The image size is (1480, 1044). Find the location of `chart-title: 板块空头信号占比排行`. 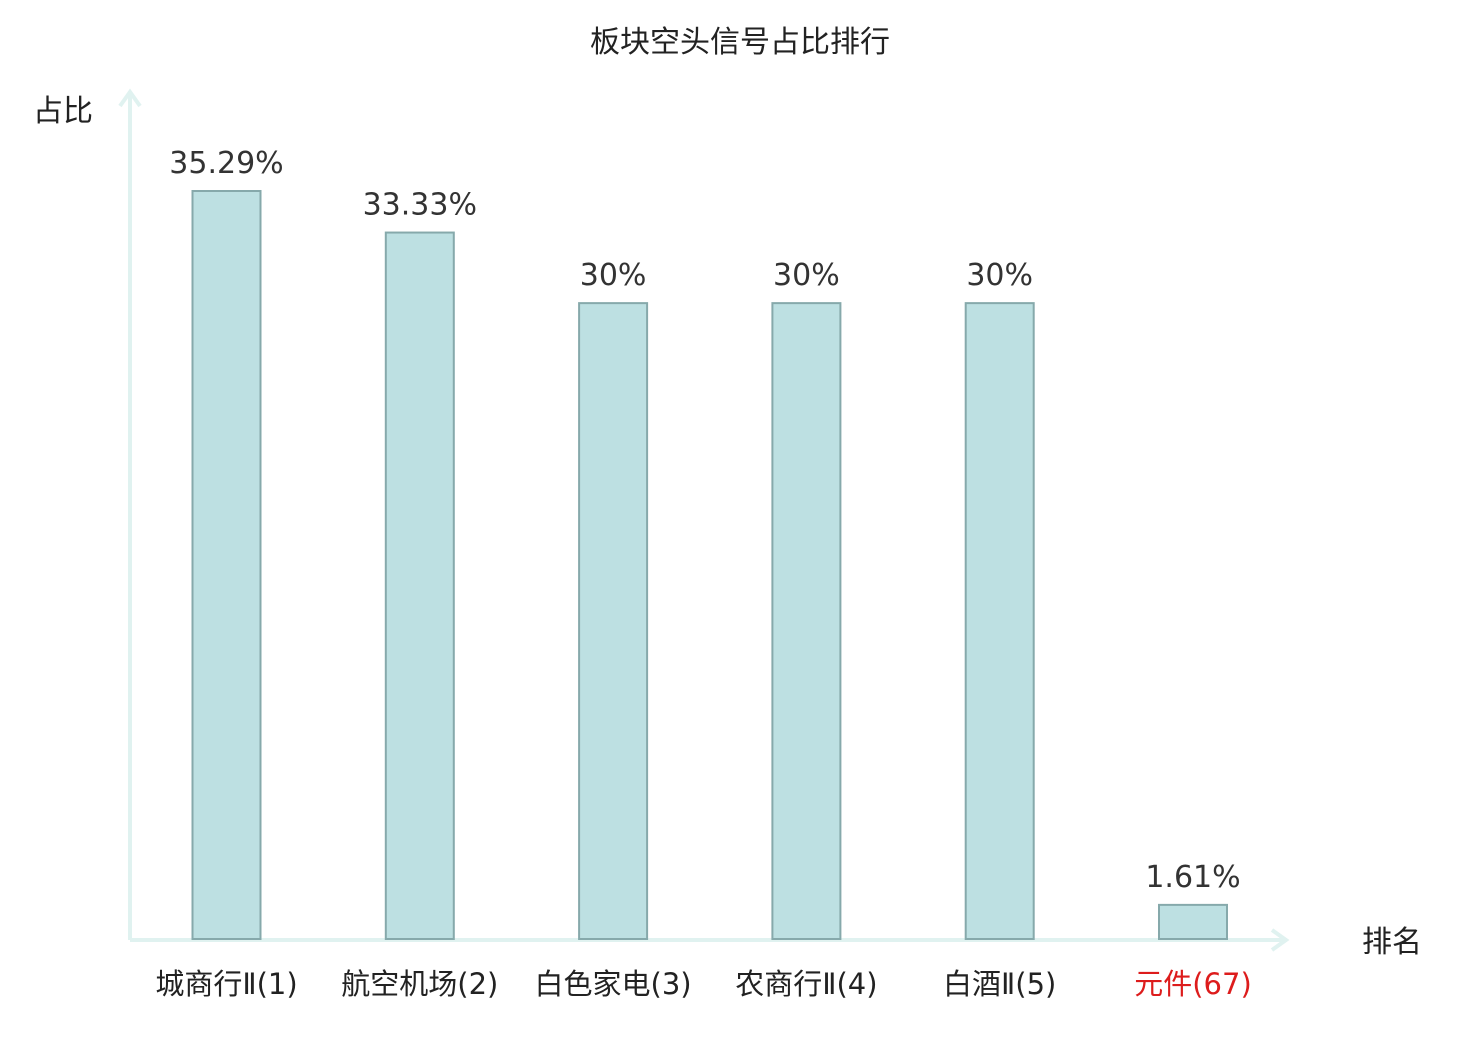

chart-title: 板块空头信号占比排行 is located at coordinates (740, 42).